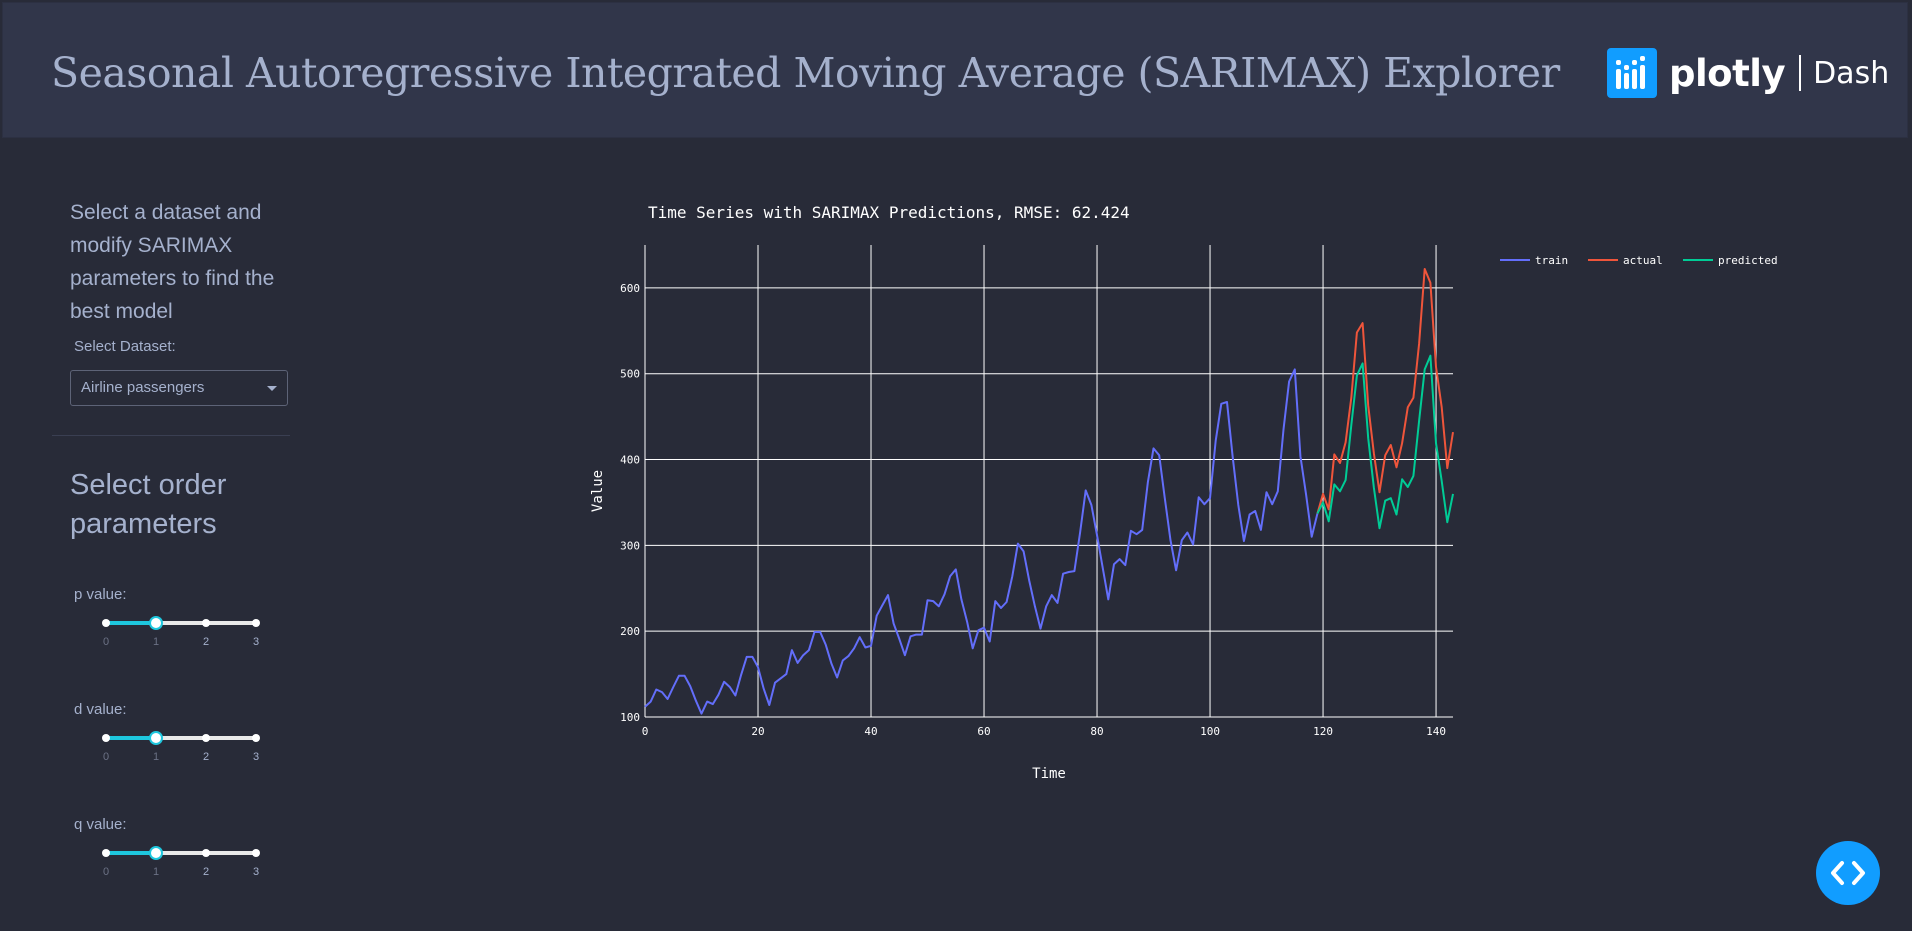  What do you see at coordinates (143, 387) in the screenshot?
I see `dataset-value: Airline passengers` at bounding box center [143, 387].